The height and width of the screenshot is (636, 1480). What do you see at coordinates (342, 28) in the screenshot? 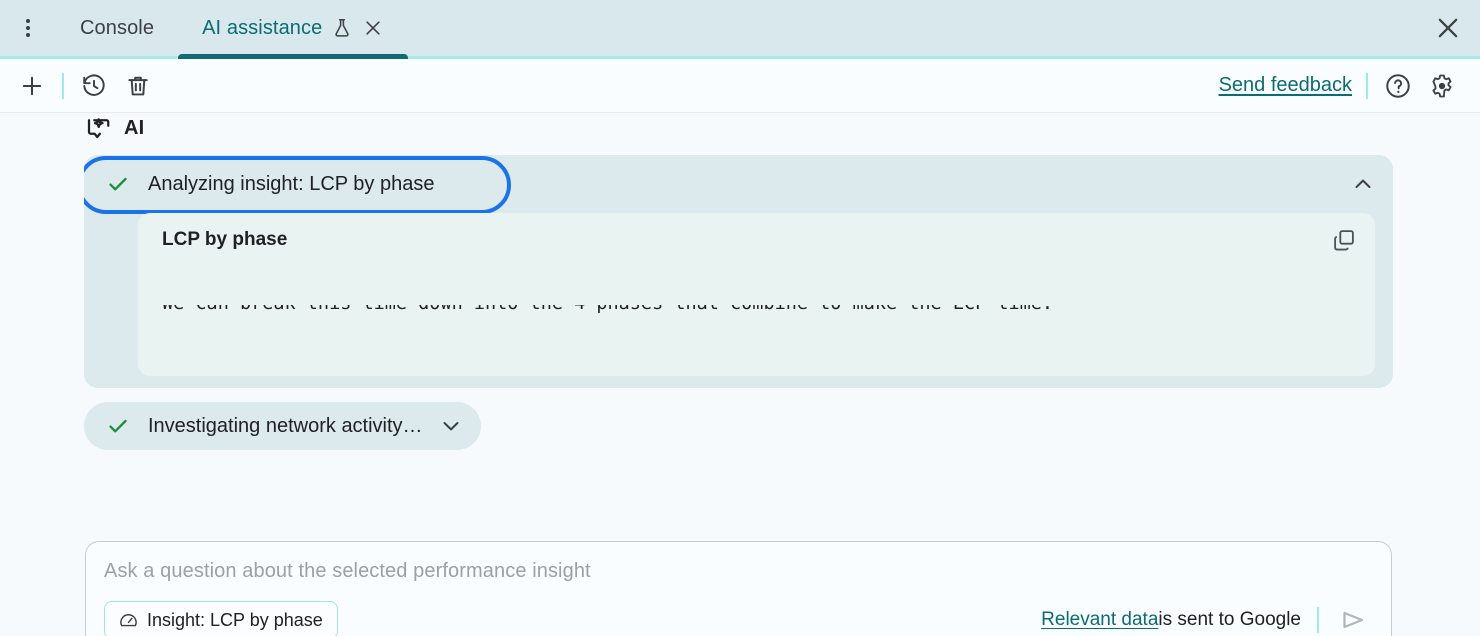
I see `flask-experiment-icon` at bounding box center [342, 28].